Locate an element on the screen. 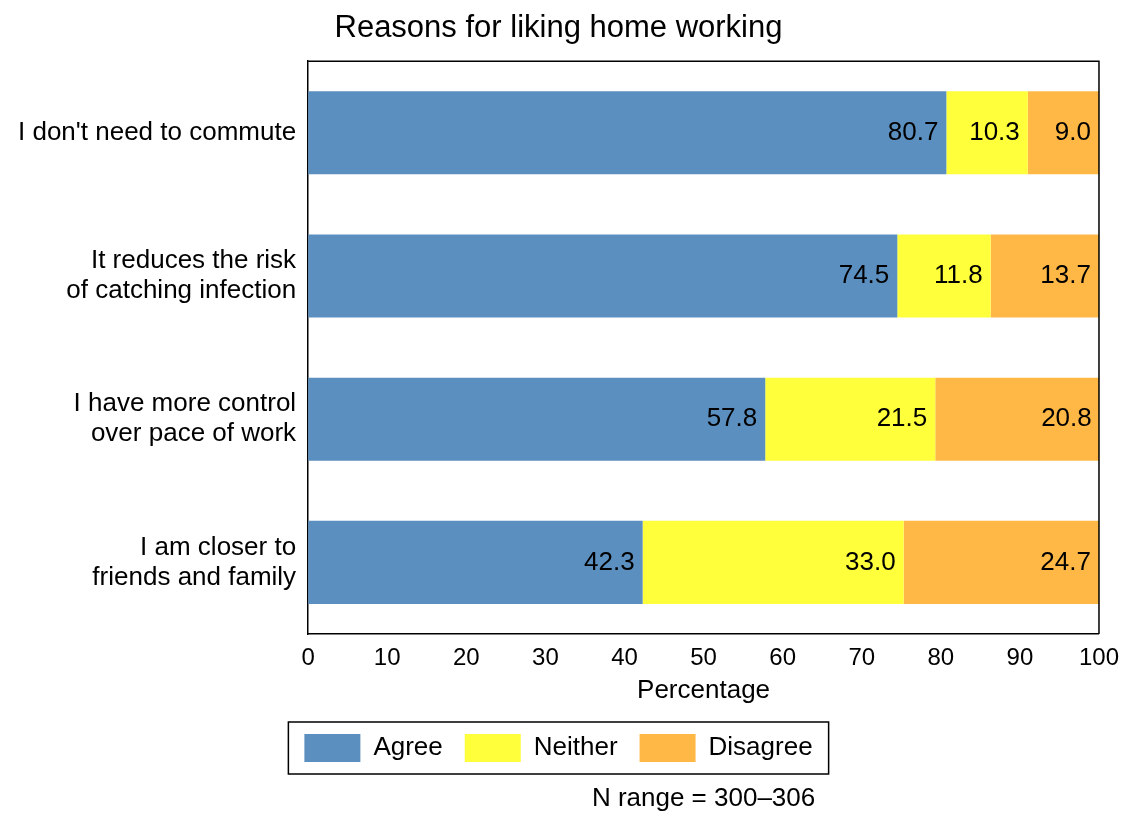 The image size is (1121, 814). x-tick-label: 40 is located at coordinates (624, 657).